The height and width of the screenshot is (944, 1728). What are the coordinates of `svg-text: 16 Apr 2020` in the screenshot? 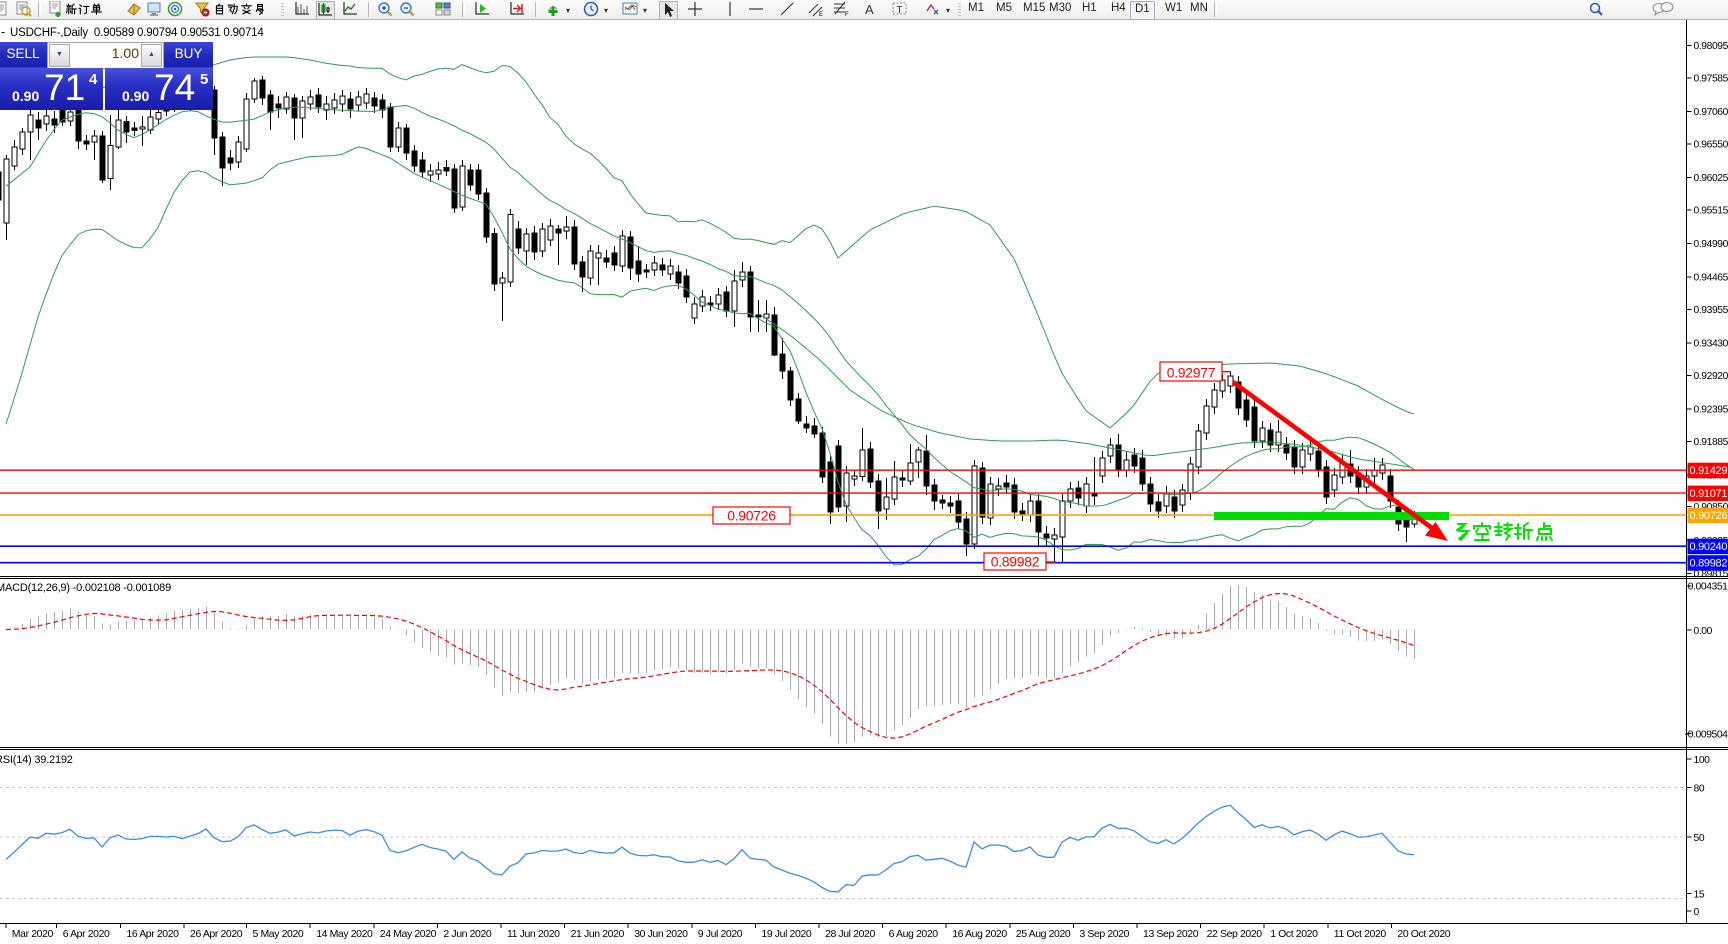 It's located at (152, 934).